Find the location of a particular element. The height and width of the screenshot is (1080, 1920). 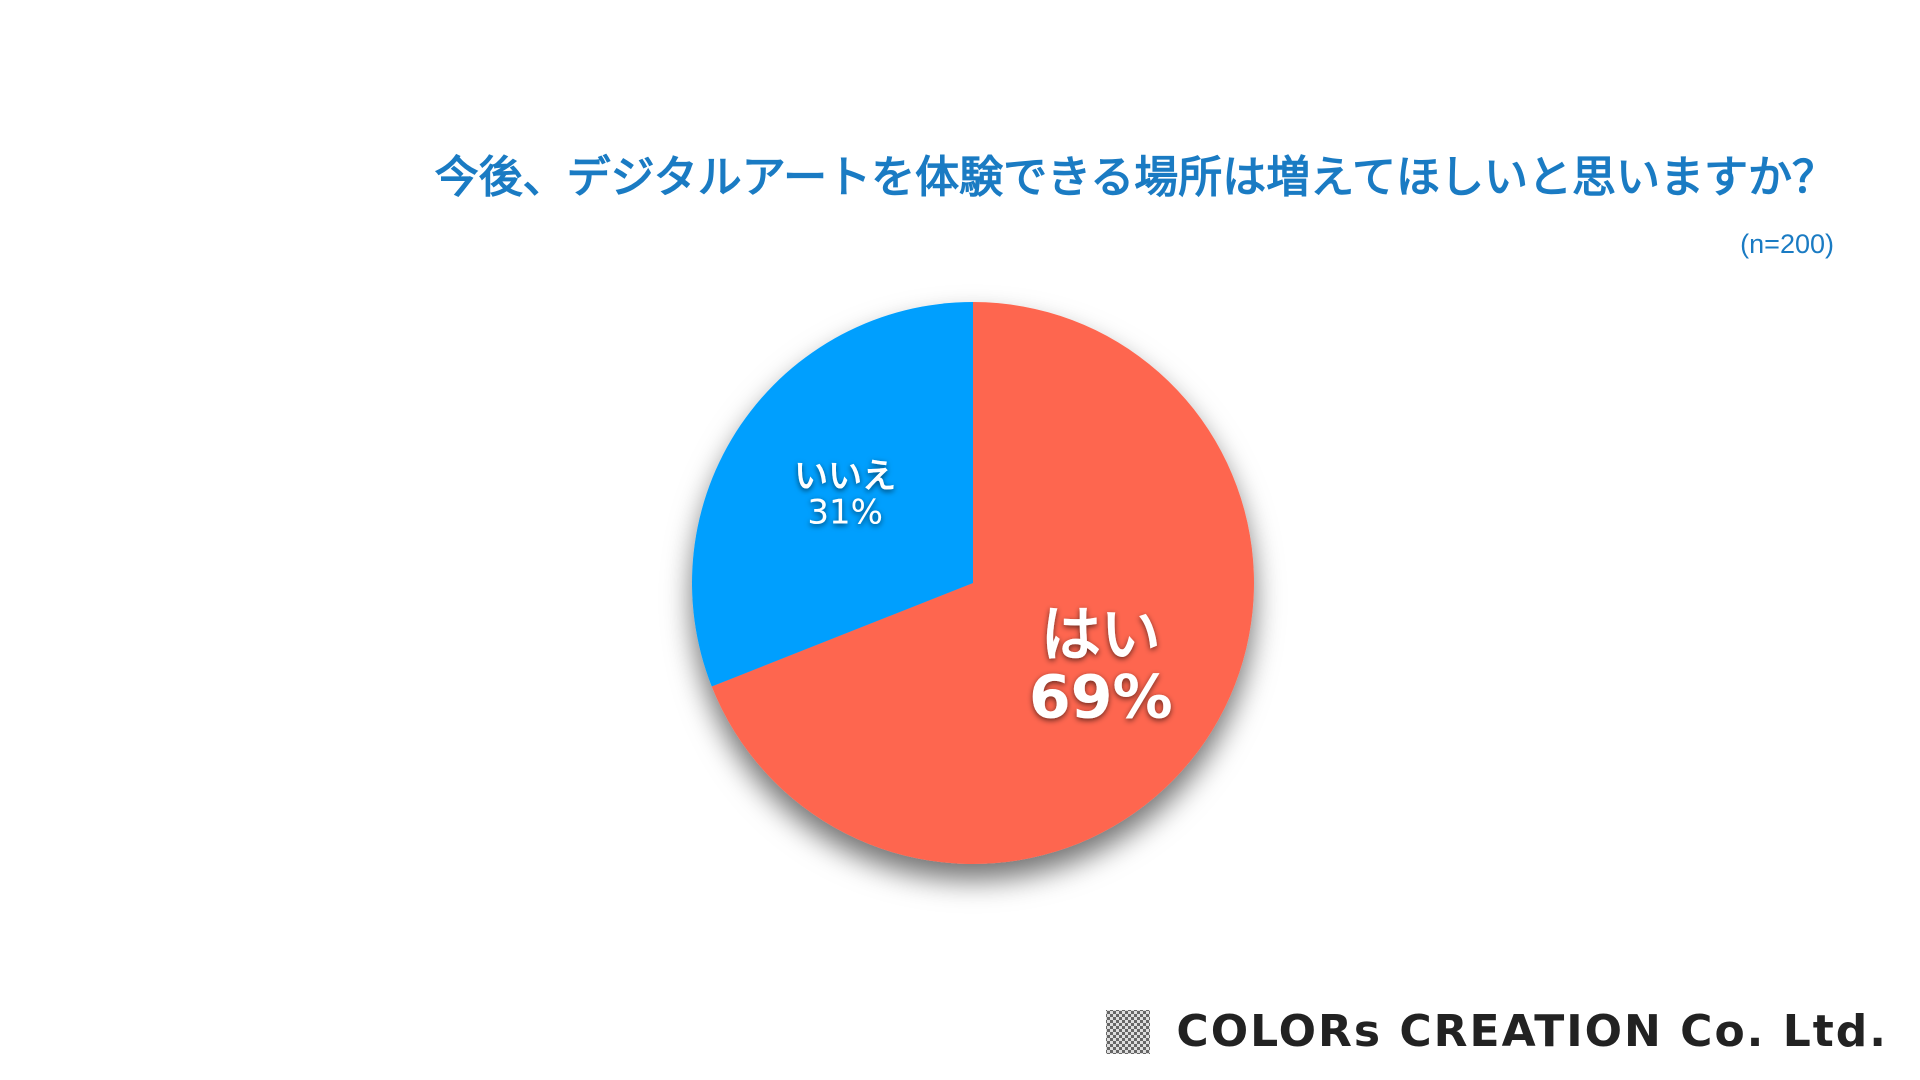

slice-value-label: 31% is located at coordinates (845, 513).